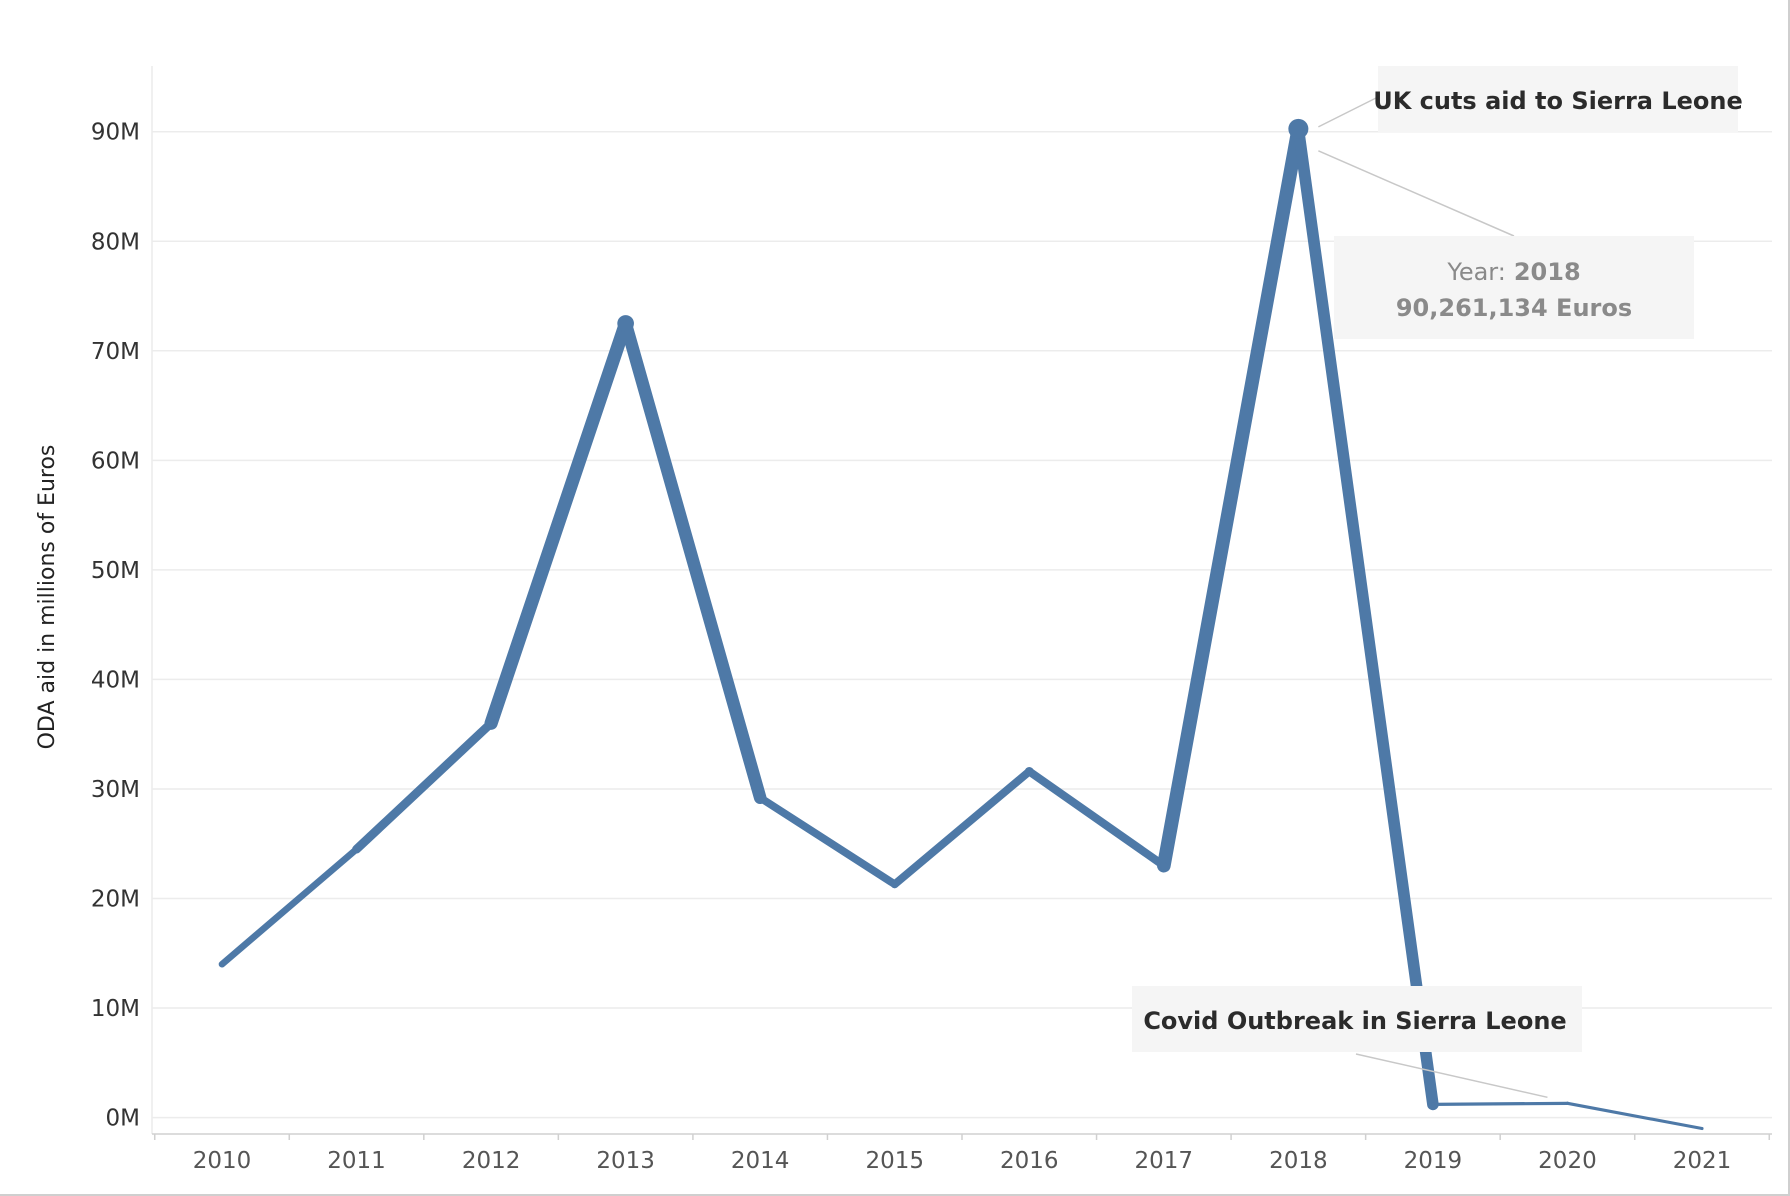 This screenshot has width=1790, height=1196. I want to click on y-tick-label: 60M, so click(115, 461).